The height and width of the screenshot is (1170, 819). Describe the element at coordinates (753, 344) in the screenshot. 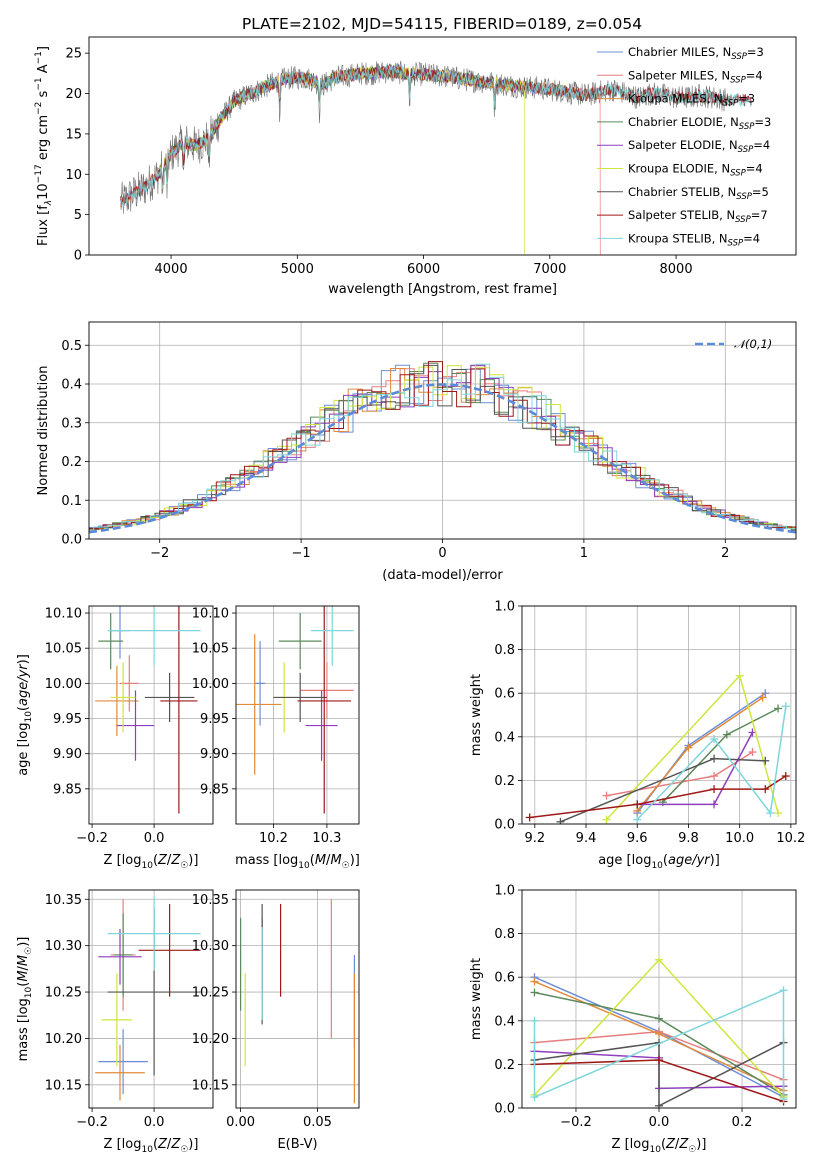

I see `legend-entry: 𝒩(0,1)` at that location.